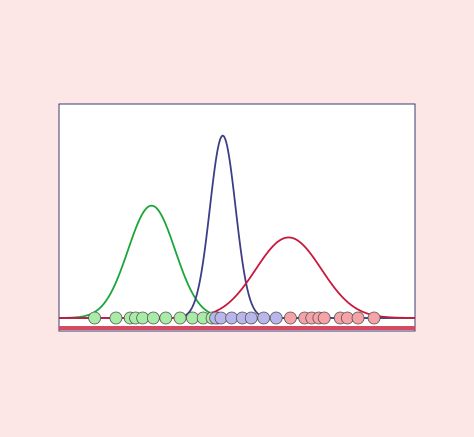 The height and width of the screenshot is (437, 474). I want to click on data-points, so click(234, 318).